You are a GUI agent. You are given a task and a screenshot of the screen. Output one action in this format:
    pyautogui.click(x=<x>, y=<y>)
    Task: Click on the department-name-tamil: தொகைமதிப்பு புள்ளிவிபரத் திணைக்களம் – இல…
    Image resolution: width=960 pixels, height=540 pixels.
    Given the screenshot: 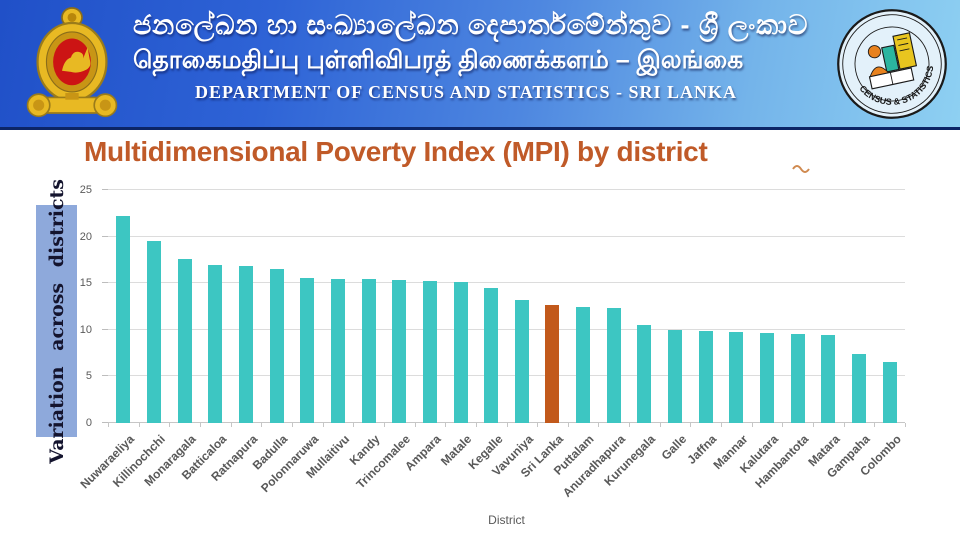 What is the action you would take?
    pyautogui.click(x=438, y=60)
    